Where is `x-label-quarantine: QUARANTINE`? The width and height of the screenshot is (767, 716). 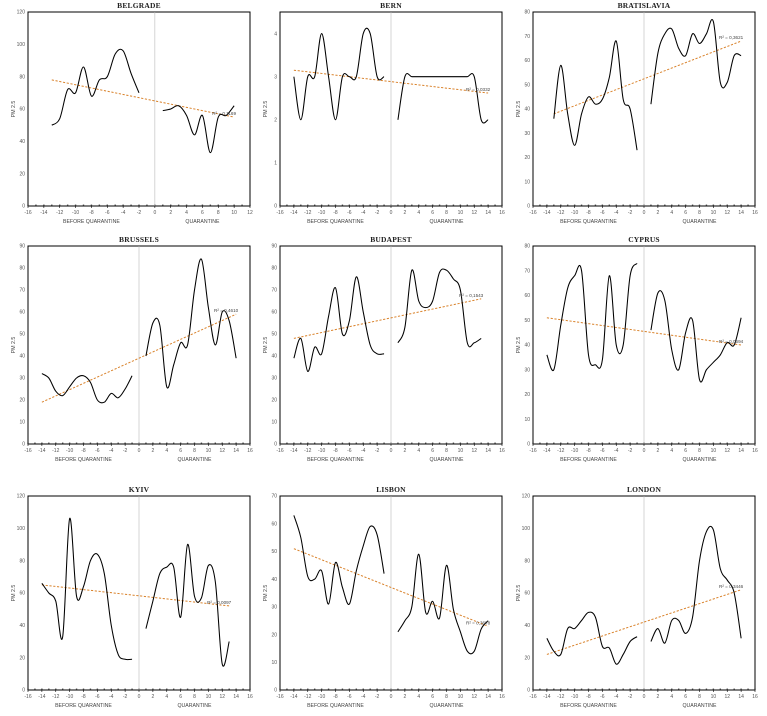 x-label-quarantine: QUARANTINE is located at coordinates (194, 706).